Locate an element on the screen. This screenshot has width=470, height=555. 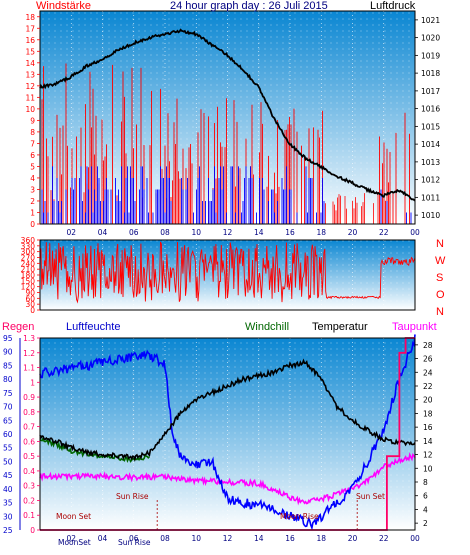
wind-speed-axis-title: Windstärke is located at coordinates (63, 6).